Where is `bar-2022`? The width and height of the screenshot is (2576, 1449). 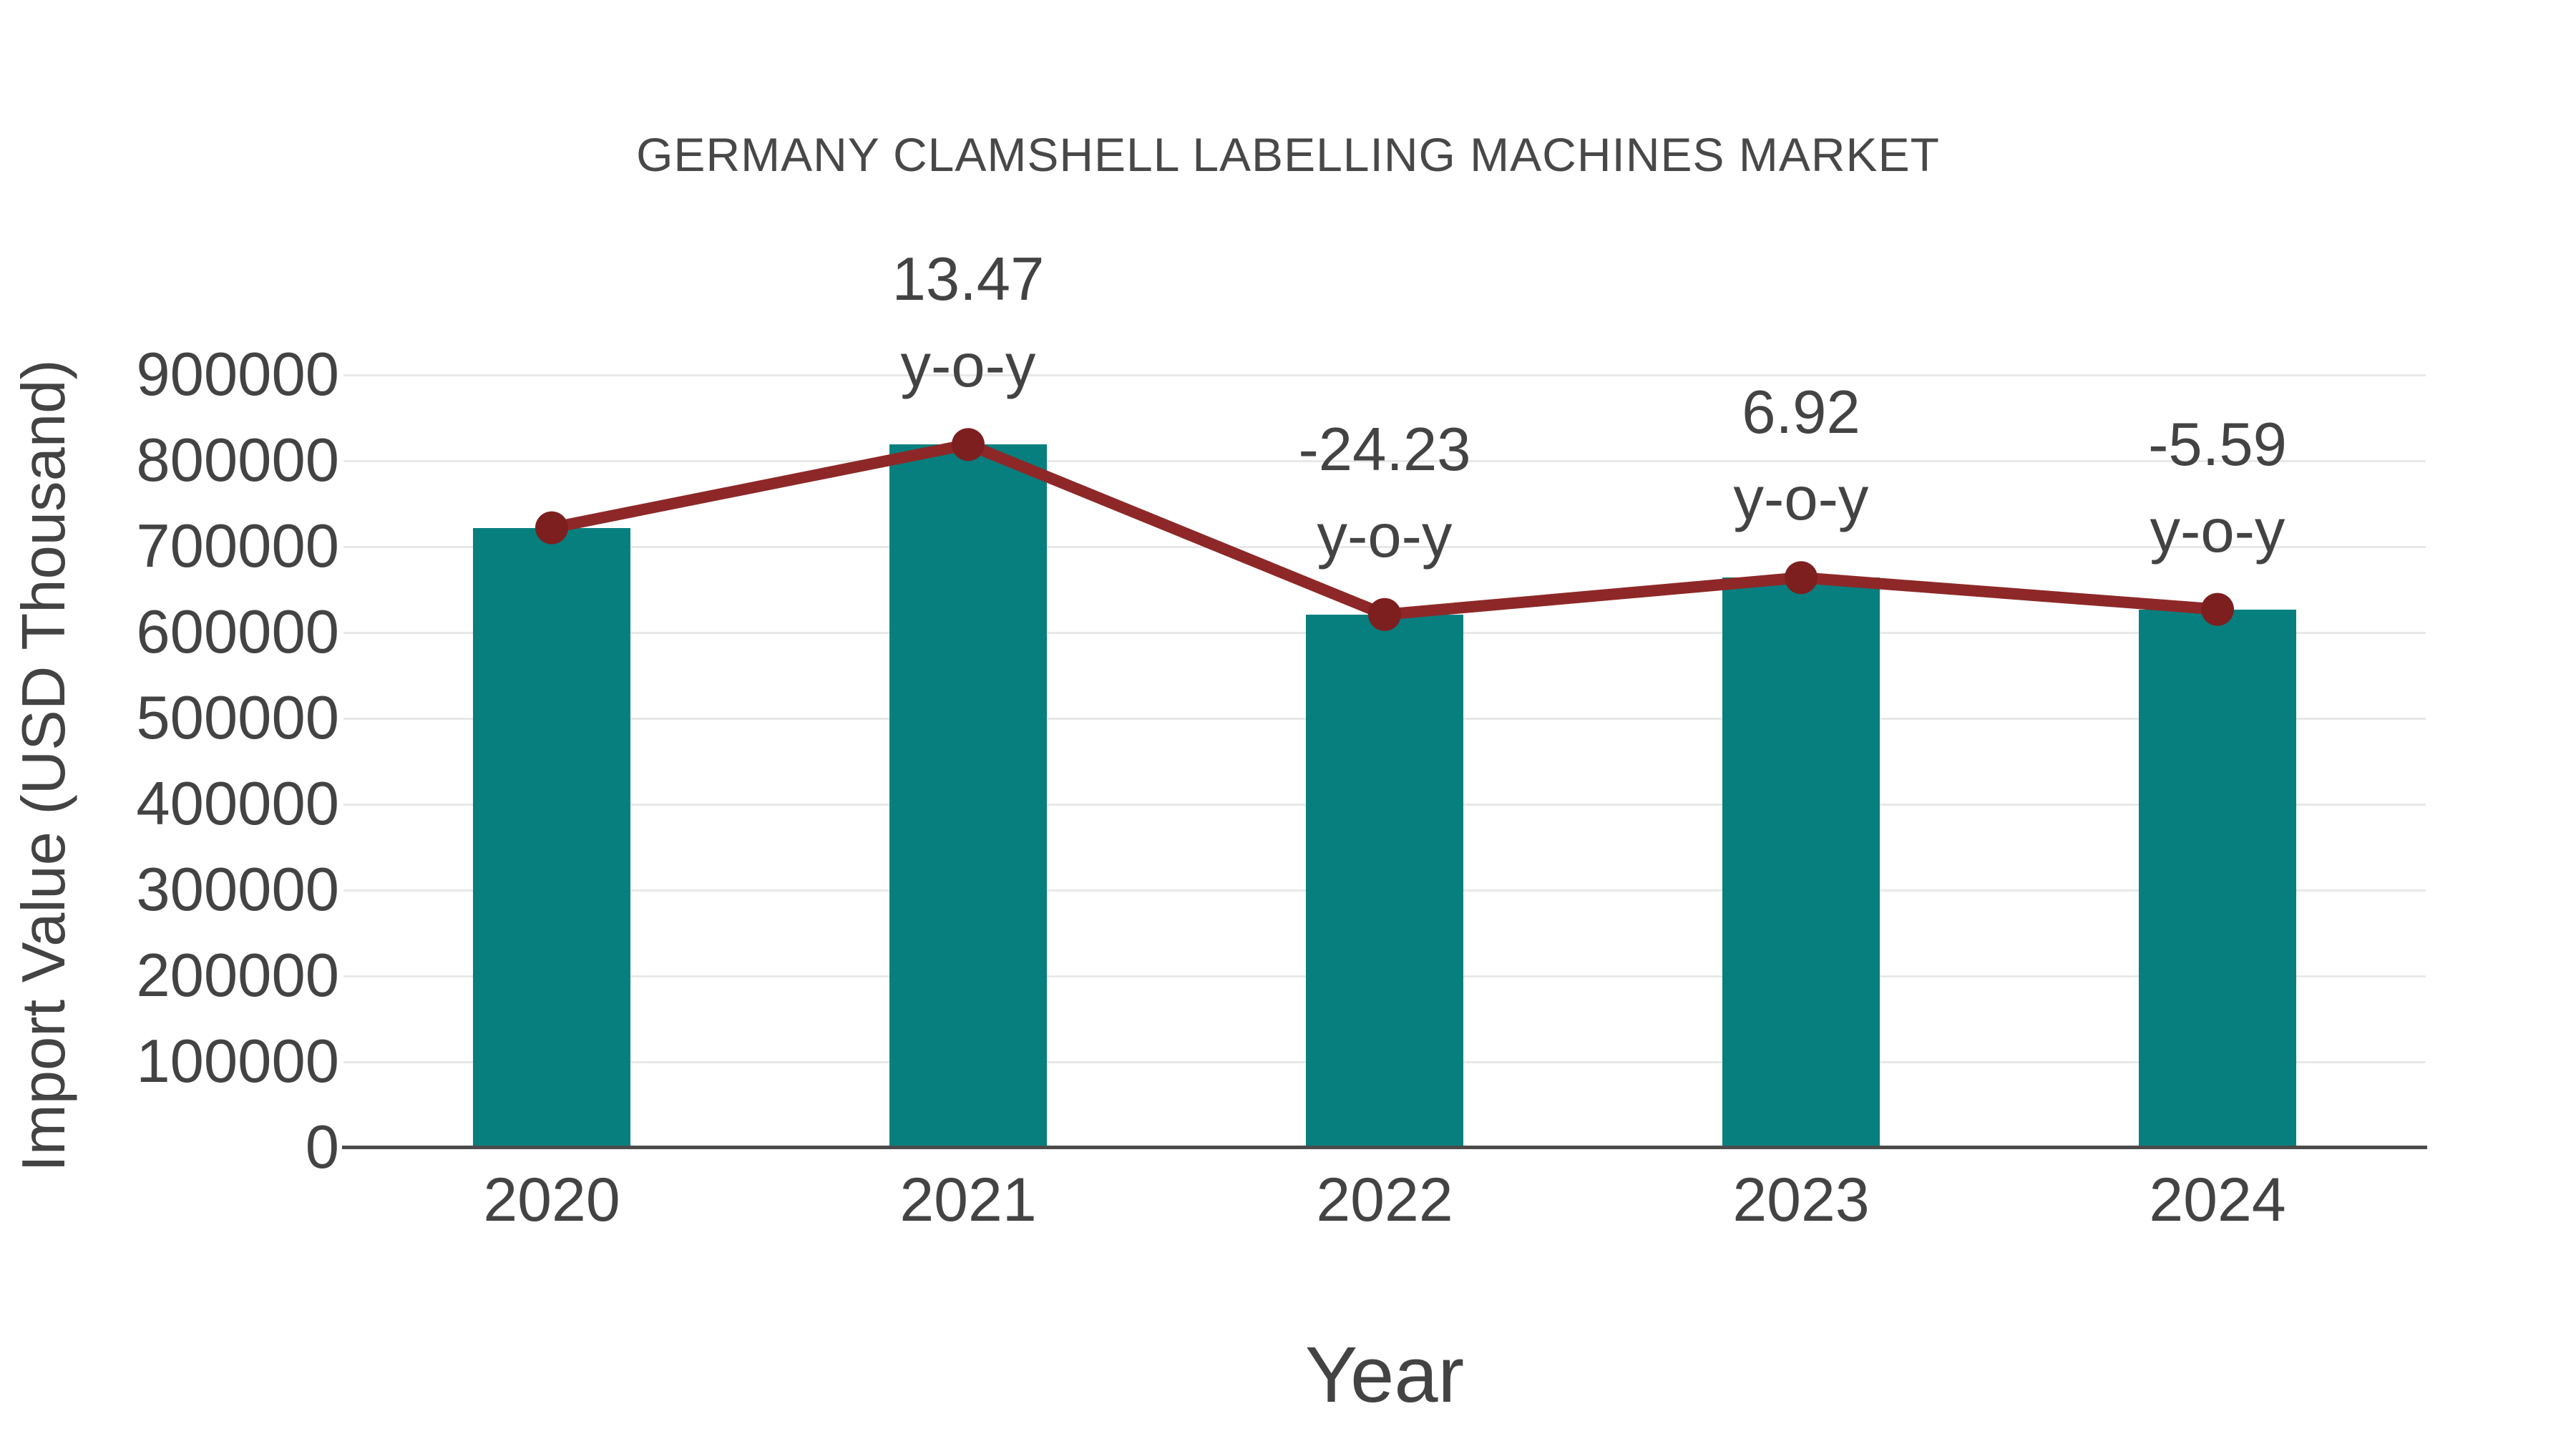
bar-2022 is located at coordinates (1384, 881).